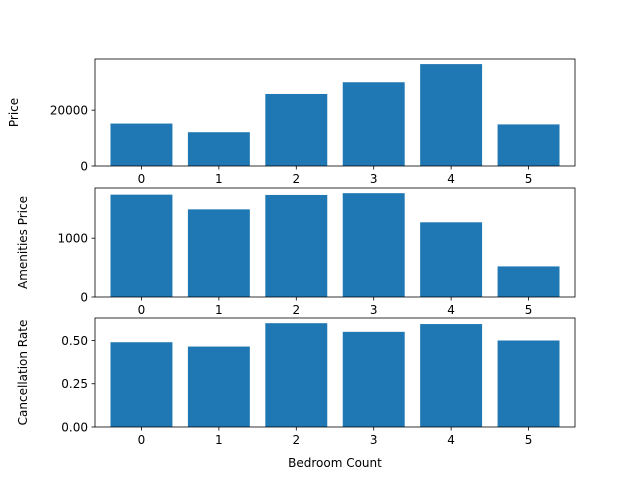 The image size is (640, 480). I want to click on x-tick-label-1-5: 5, so click(529, 179).